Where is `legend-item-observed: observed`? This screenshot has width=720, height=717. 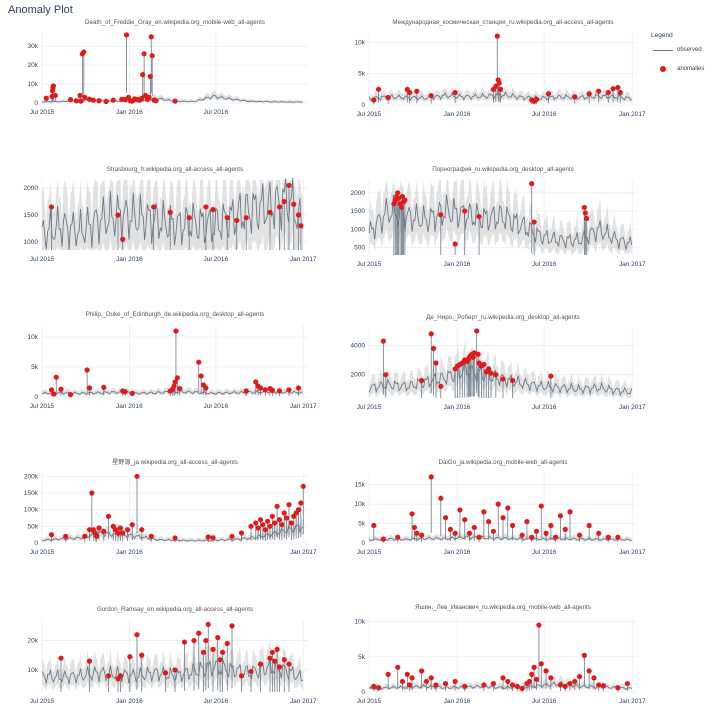
legend-item-observed: observed is located at coordinates (684, 50).